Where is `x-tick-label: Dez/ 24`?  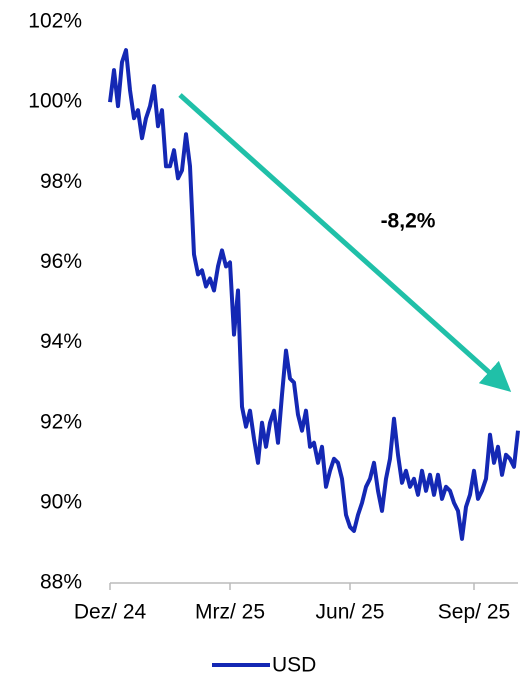
x-tick-label: Dez/ 24 is located at coordinates (110, 612).